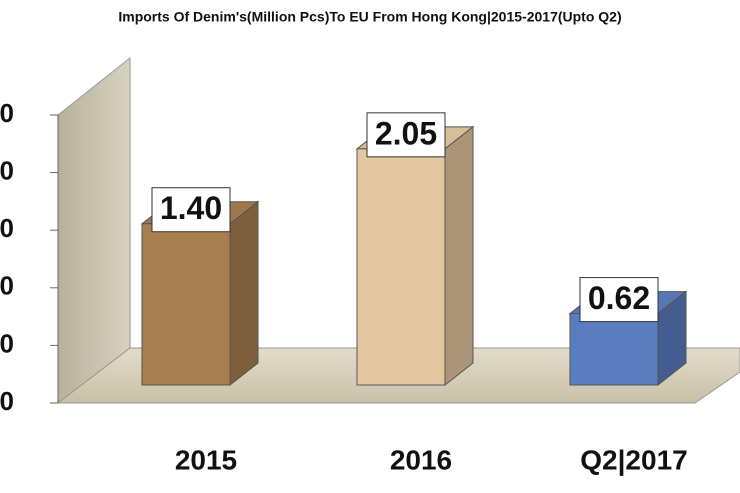 This screenshot has width=740, height=493. Describe the element at coordinates (7, 170) in the screenshot. I see `y-tick-label: 2.00` at that location.